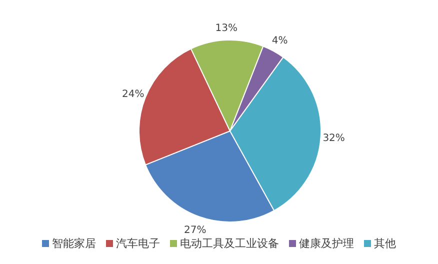  What do you see at coordinates (74, 243) in the screenshot?
I see `legend-label: 智能家居` at bounding box center [74, 243].